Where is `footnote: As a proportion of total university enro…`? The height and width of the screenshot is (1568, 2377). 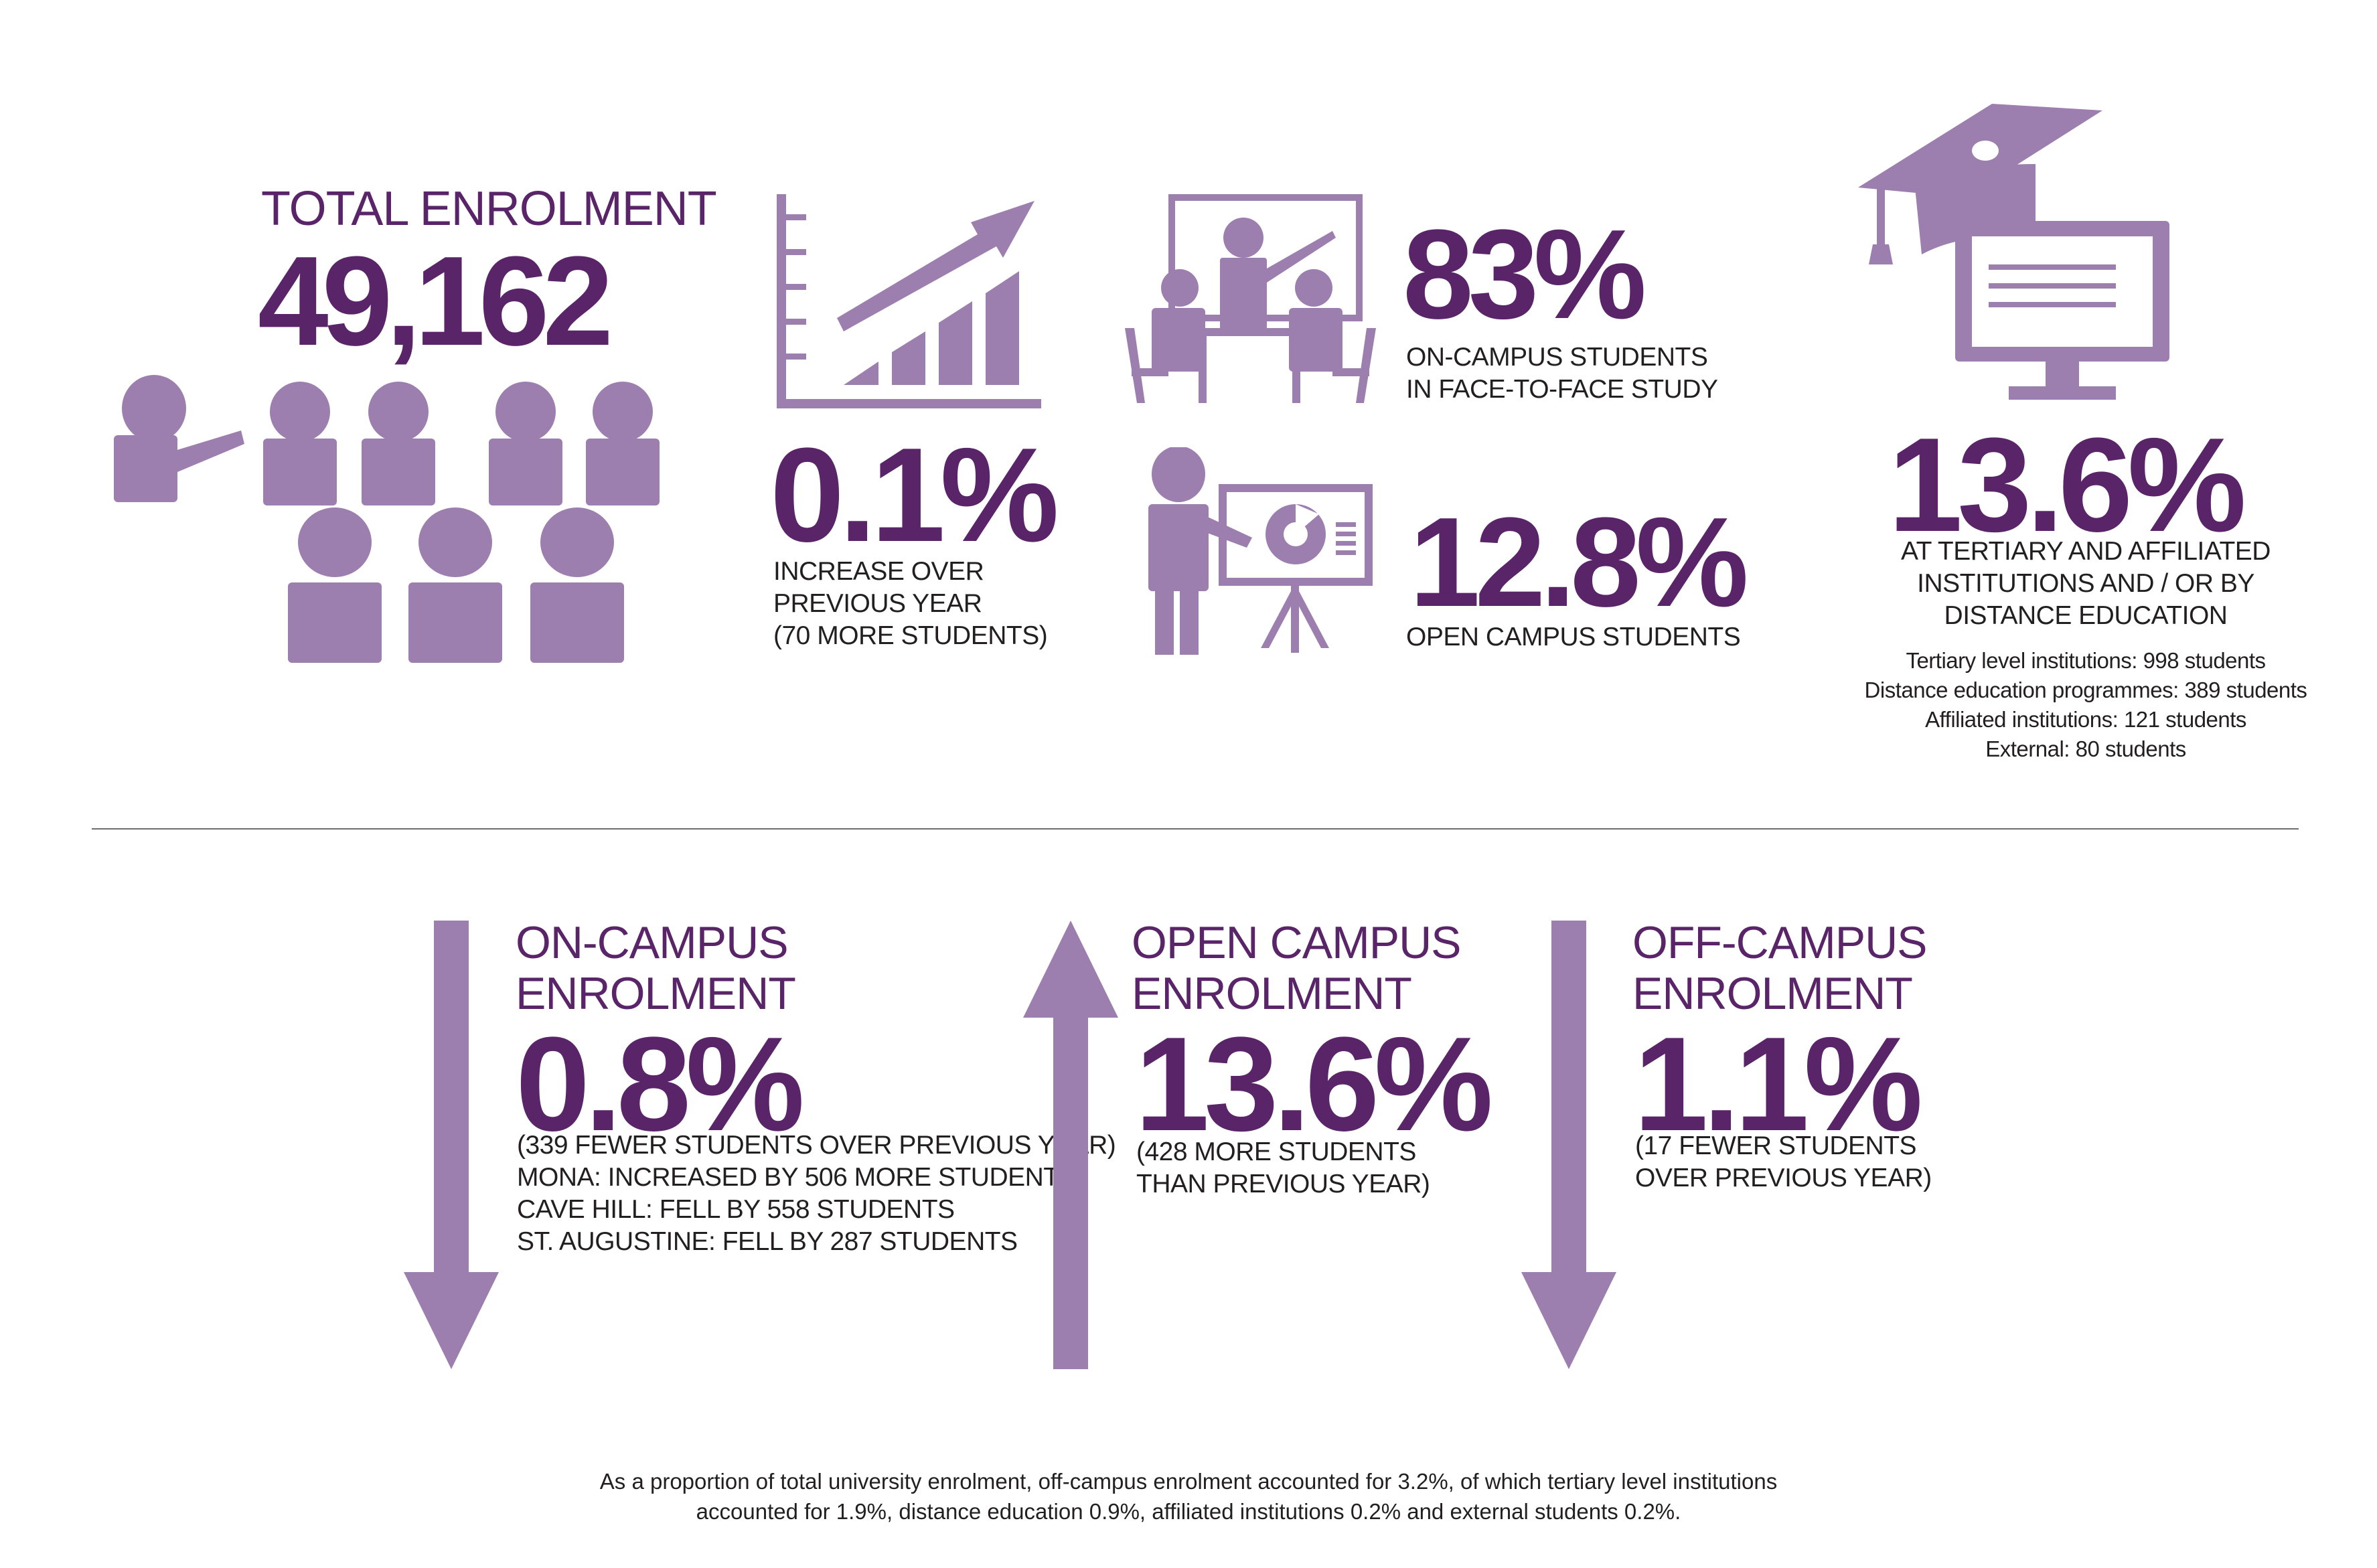 footnote: As a proportion of total university enro… is located at coordinates (1188, 1496).